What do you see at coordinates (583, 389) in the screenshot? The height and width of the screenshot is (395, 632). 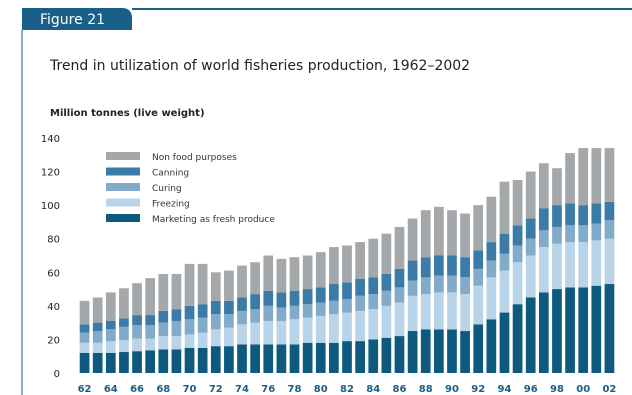 I see `x-tick-label: 00` at bounding box center [583, 389].